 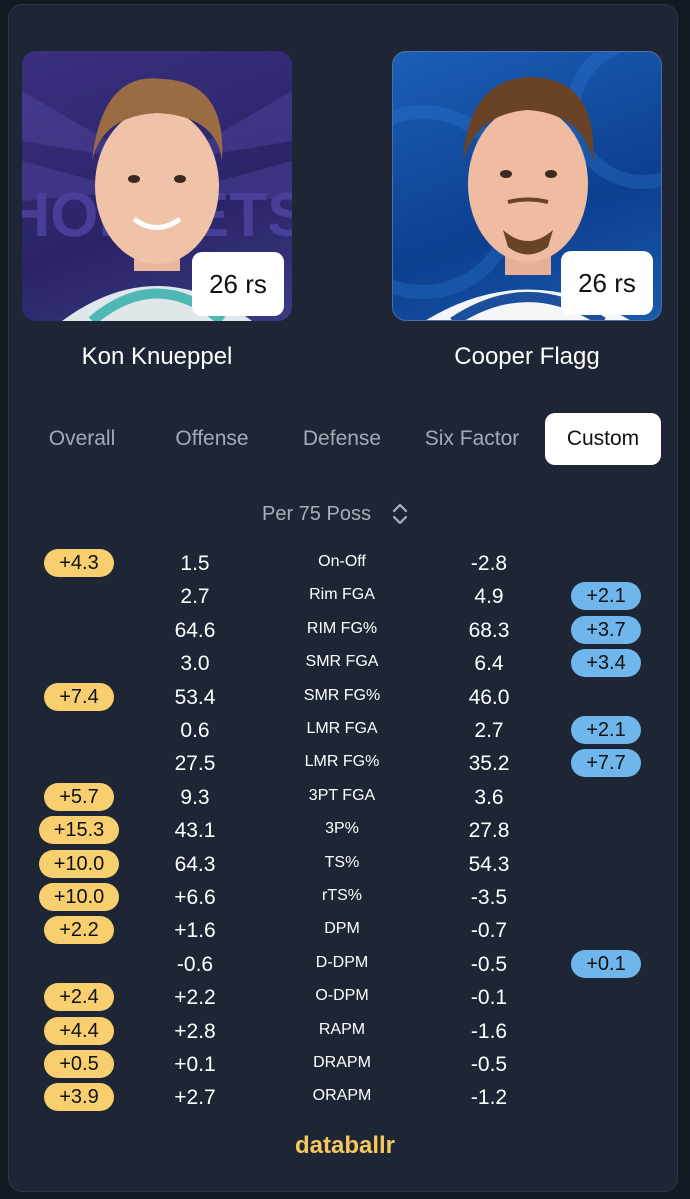 I want to click on metric-label: 3P%, so click(x=342, y=829).